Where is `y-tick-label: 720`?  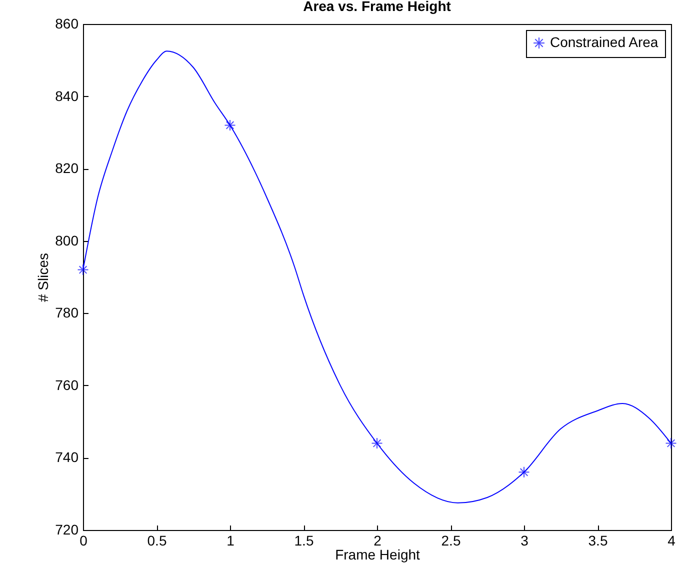
y-tick-label: 720 is located at coordinates (67, 530).